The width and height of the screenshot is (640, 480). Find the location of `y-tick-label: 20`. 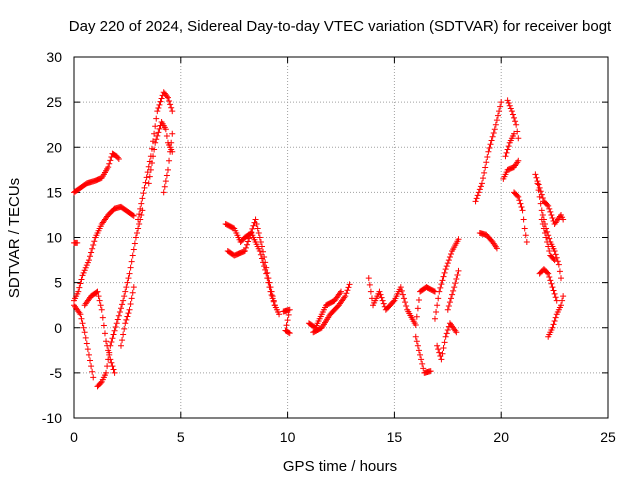

y-tick-label: 20 is located at coordinates (54, 147).